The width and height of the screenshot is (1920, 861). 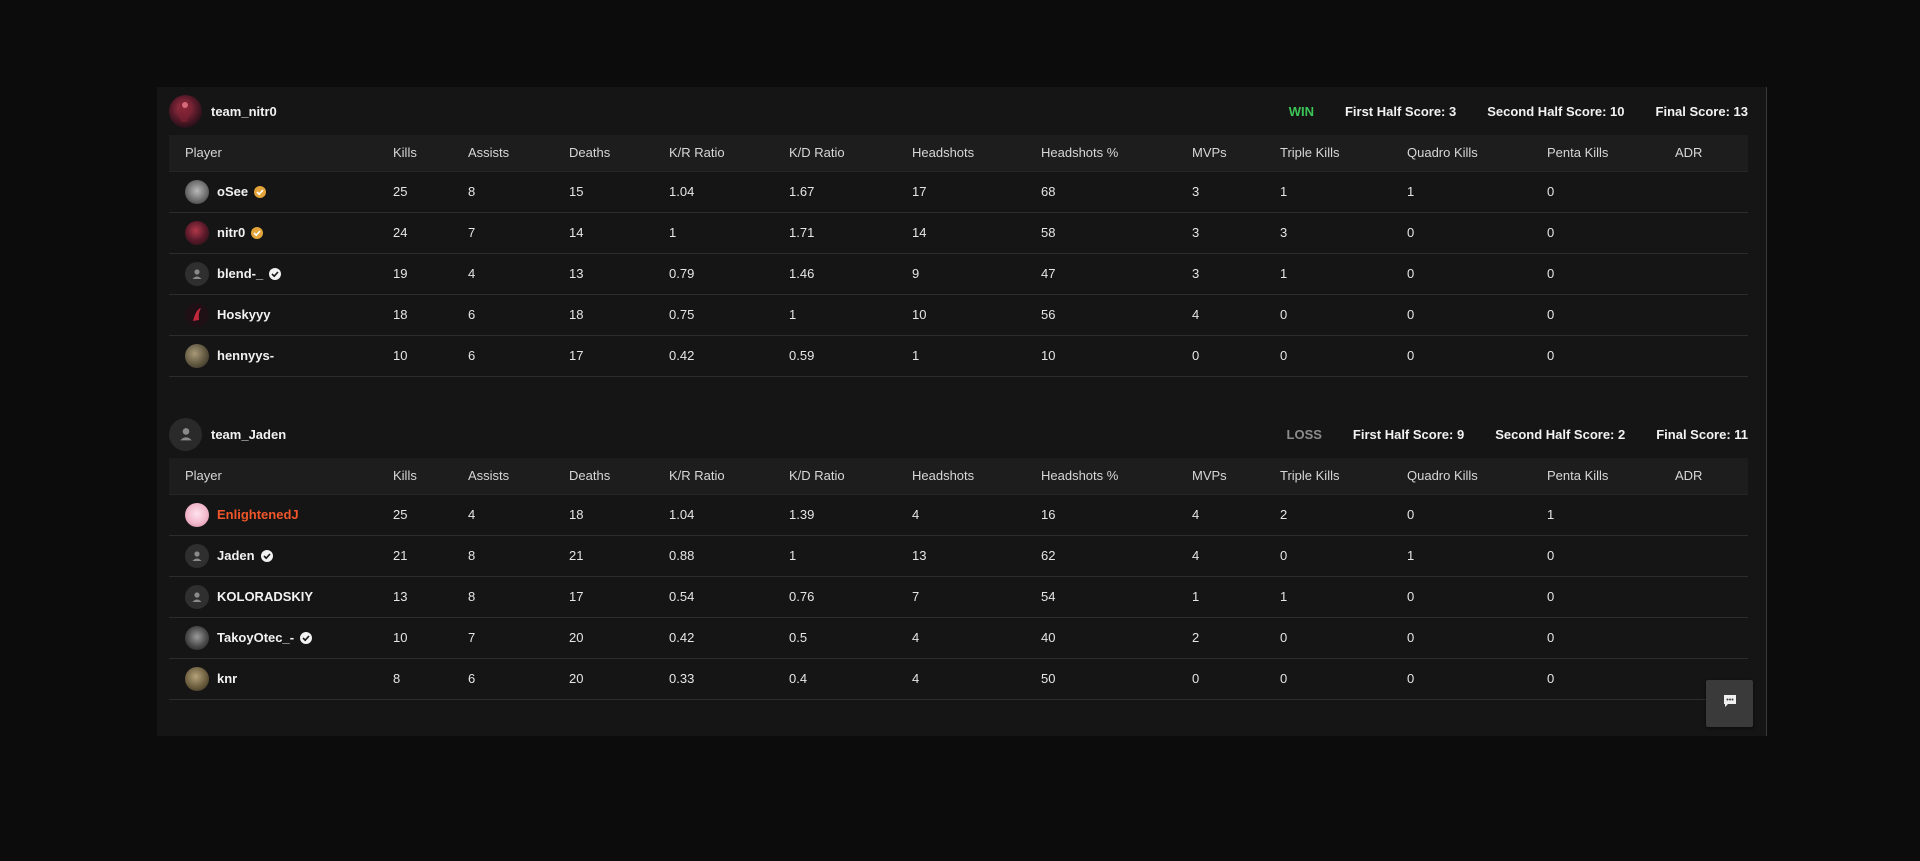 What do you see at coordinates (729, 192) in the screenshot?
I see `stat-kr-ratio: 1.04` at bounding box center [729, 192].